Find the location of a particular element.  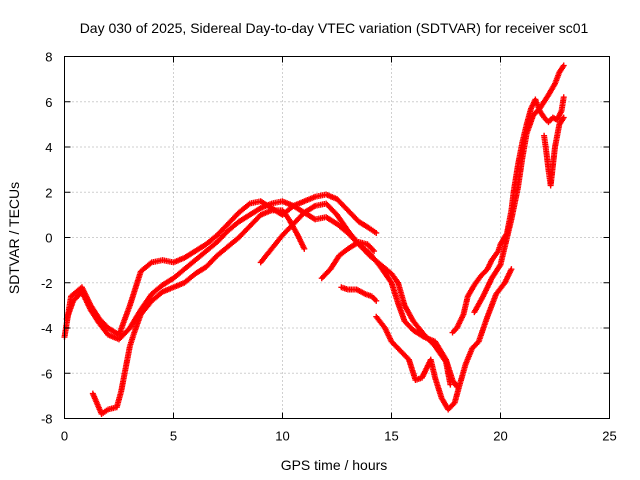

x-tick-label: 0 is located at coordinates (64, 436).